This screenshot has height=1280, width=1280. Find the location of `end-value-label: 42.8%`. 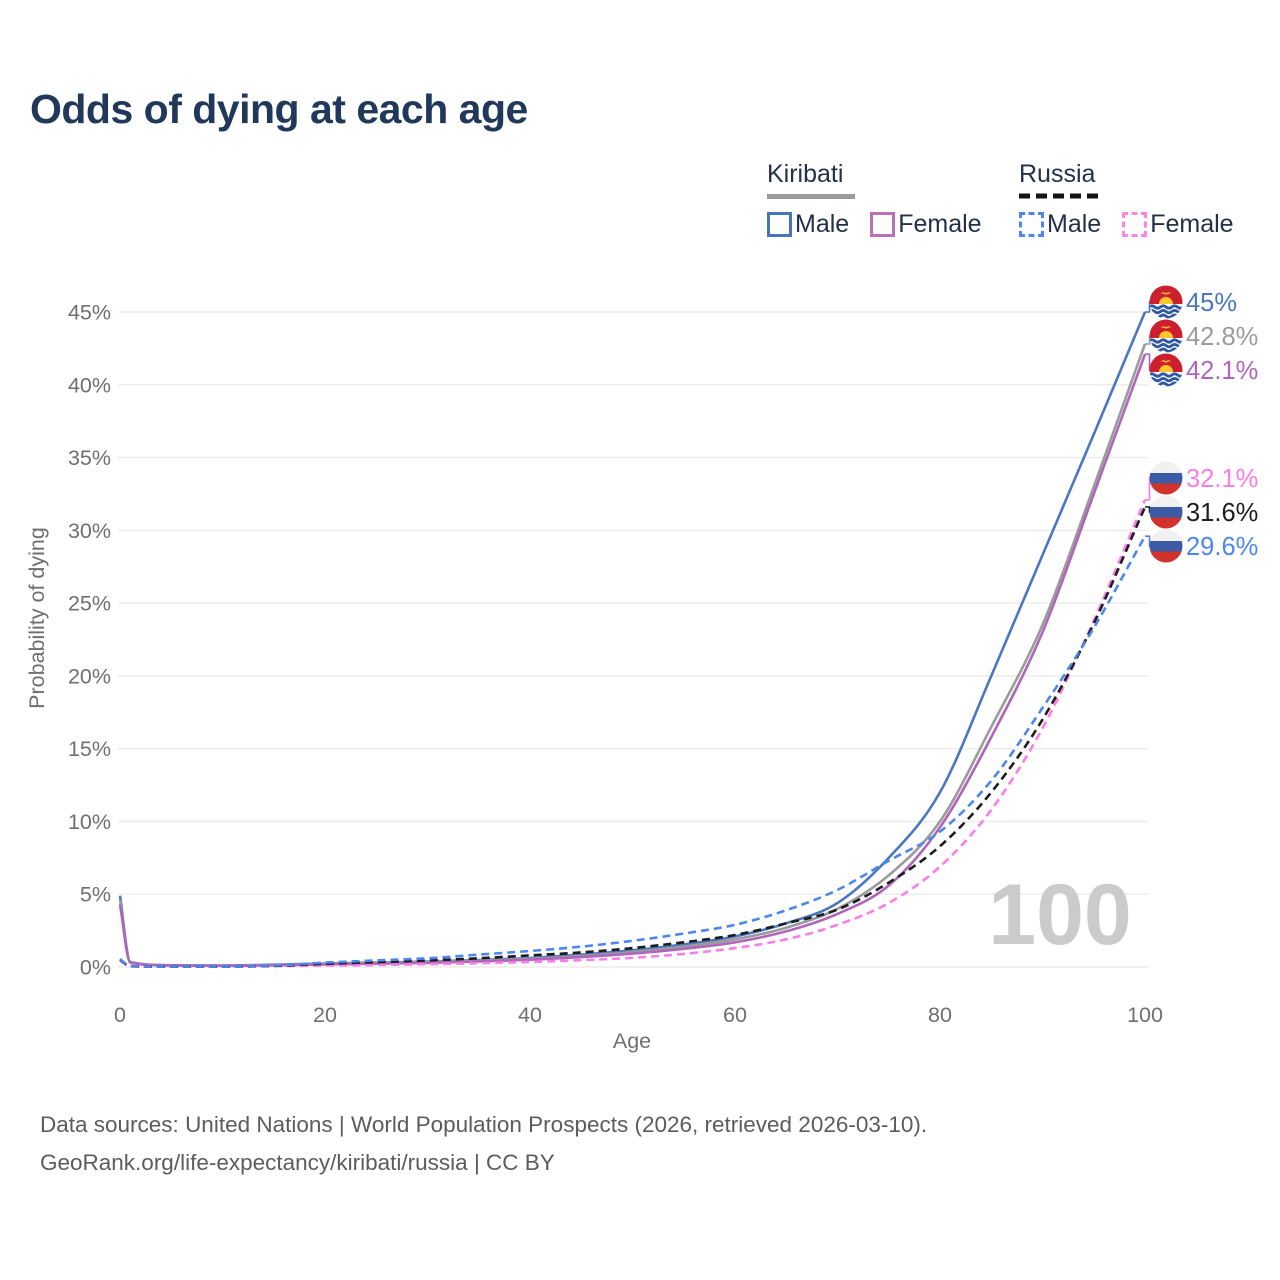

end-value-label: 42.8% is located at coordinates (1222, 337).